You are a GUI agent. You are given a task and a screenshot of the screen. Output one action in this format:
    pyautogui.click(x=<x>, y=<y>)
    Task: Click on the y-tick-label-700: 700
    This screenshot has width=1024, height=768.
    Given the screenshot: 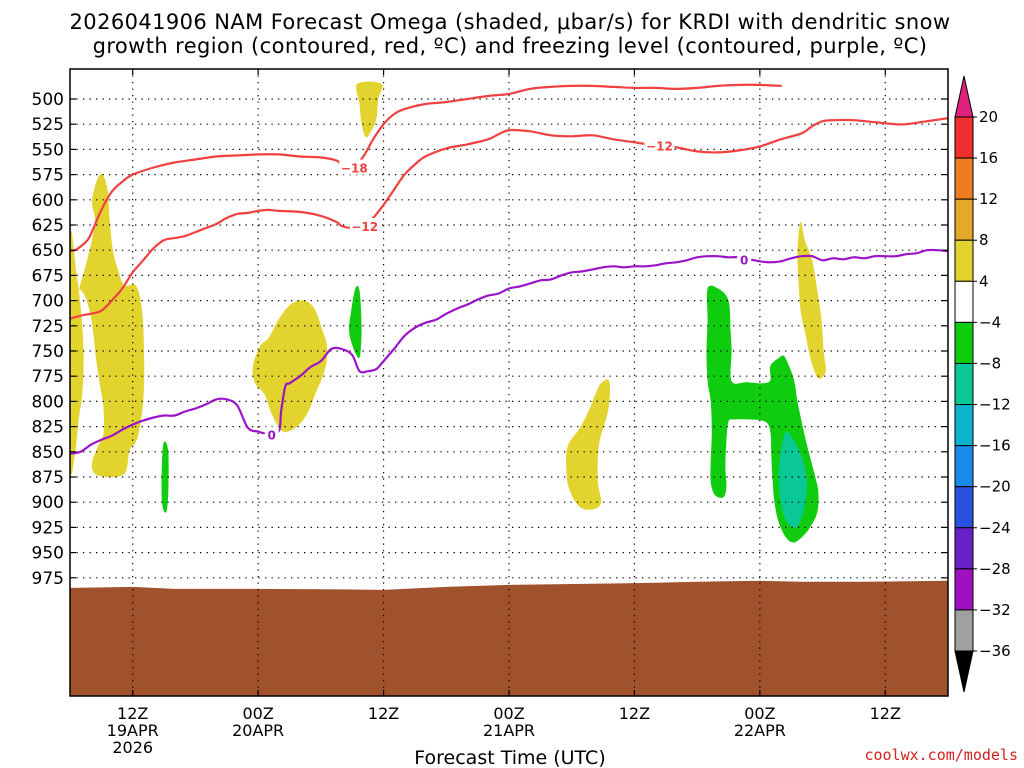 What is the action you would take?
    pyautogui.click(x=48, y=302)
    